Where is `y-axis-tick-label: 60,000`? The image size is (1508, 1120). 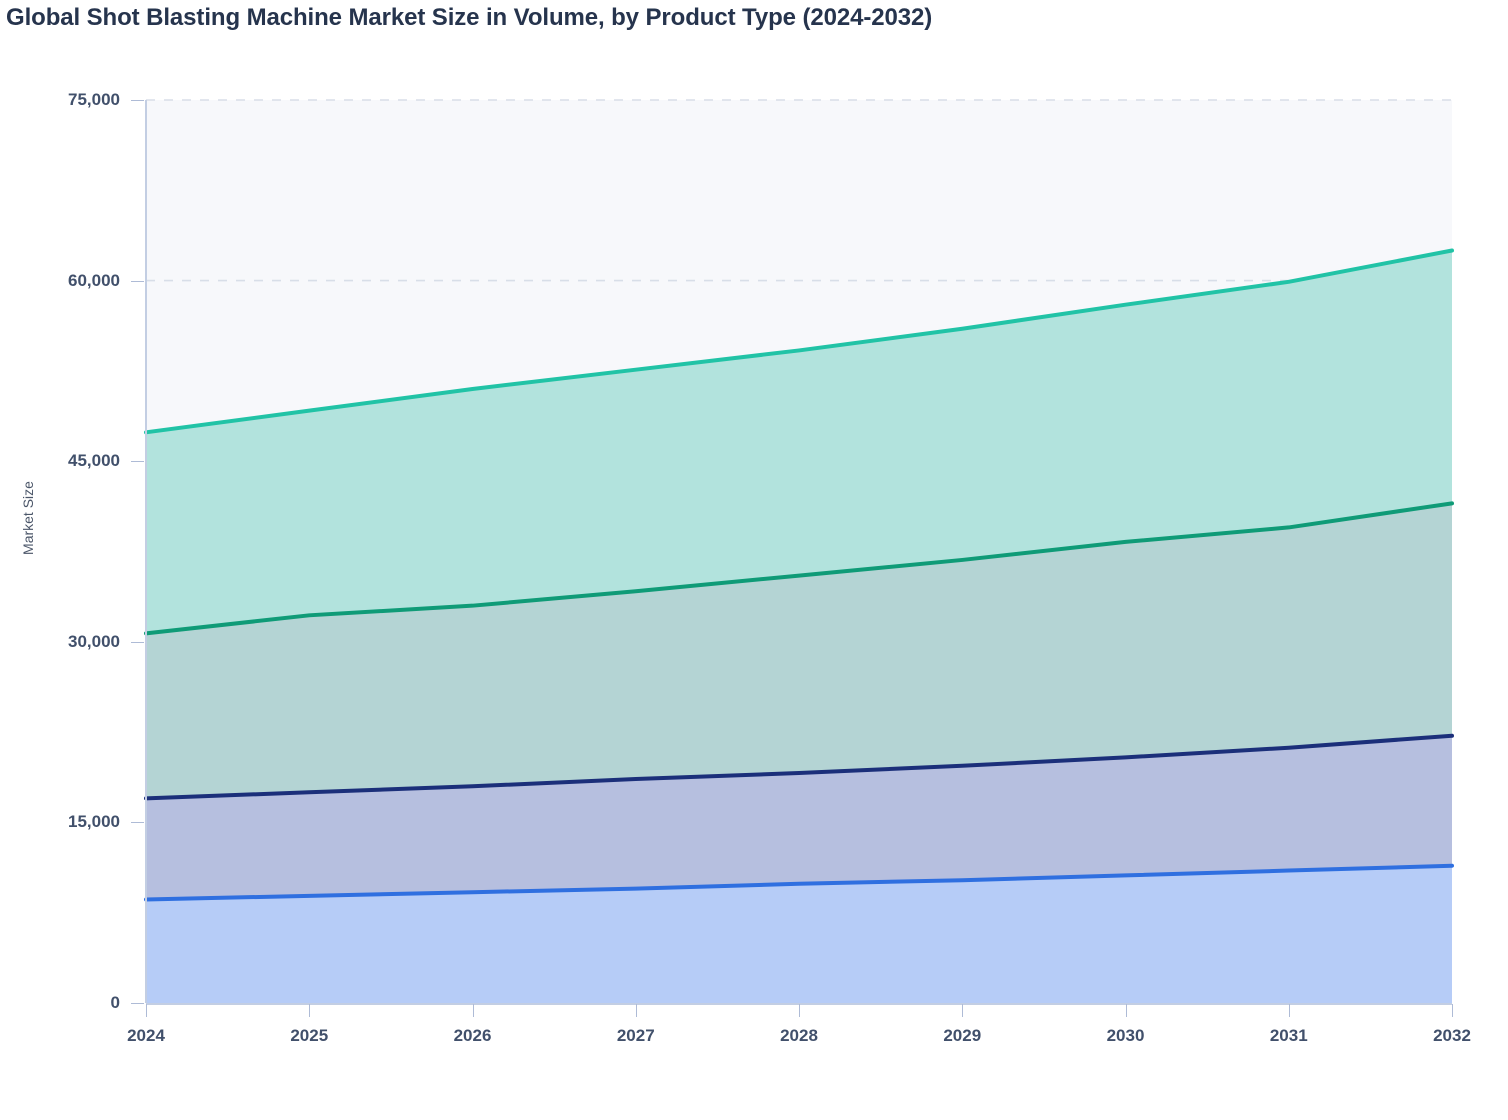
y-axis-tick-label: 60,000 is located at coordinates (94, 280).